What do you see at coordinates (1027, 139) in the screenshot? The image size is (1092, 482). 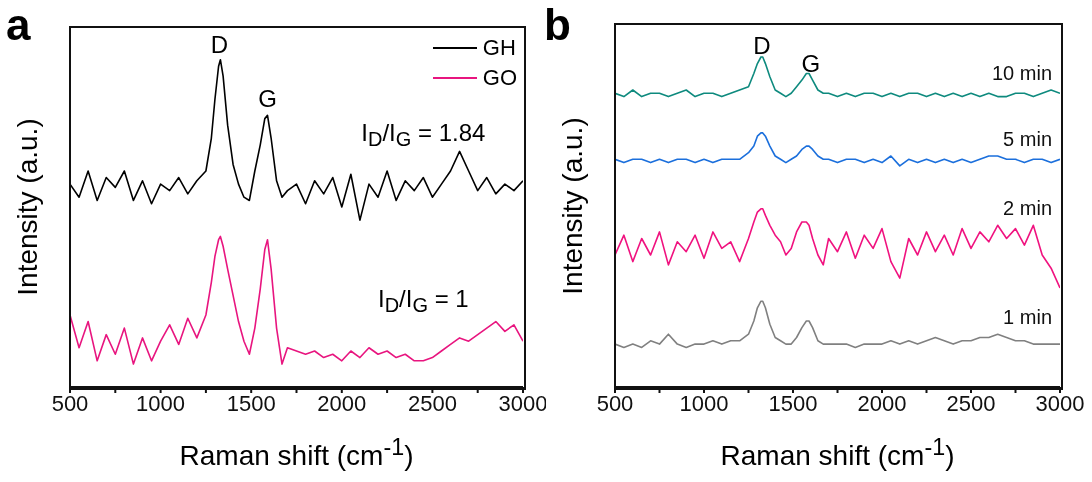 I see `series-label: 5 min` at bounding box center [1027, 139].